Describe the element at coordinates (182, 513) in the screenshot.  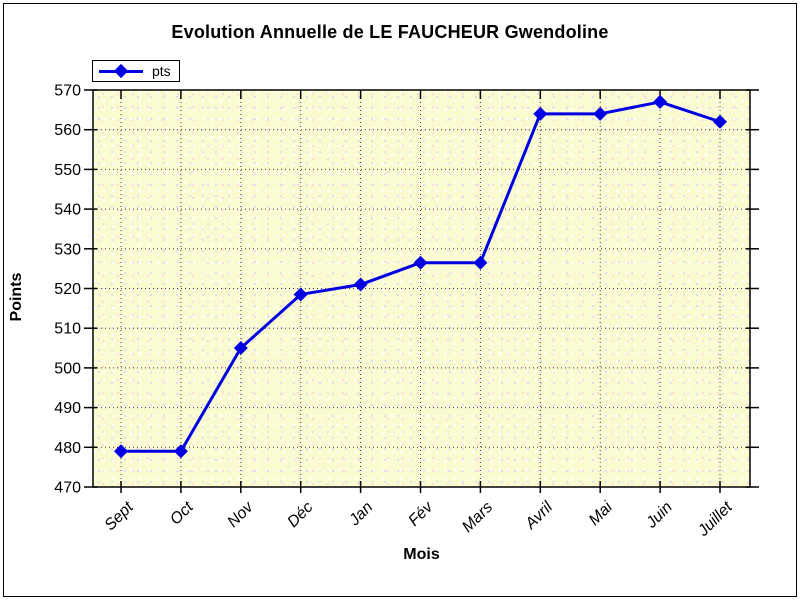
I see `x-tick-label: Oct` at that location.